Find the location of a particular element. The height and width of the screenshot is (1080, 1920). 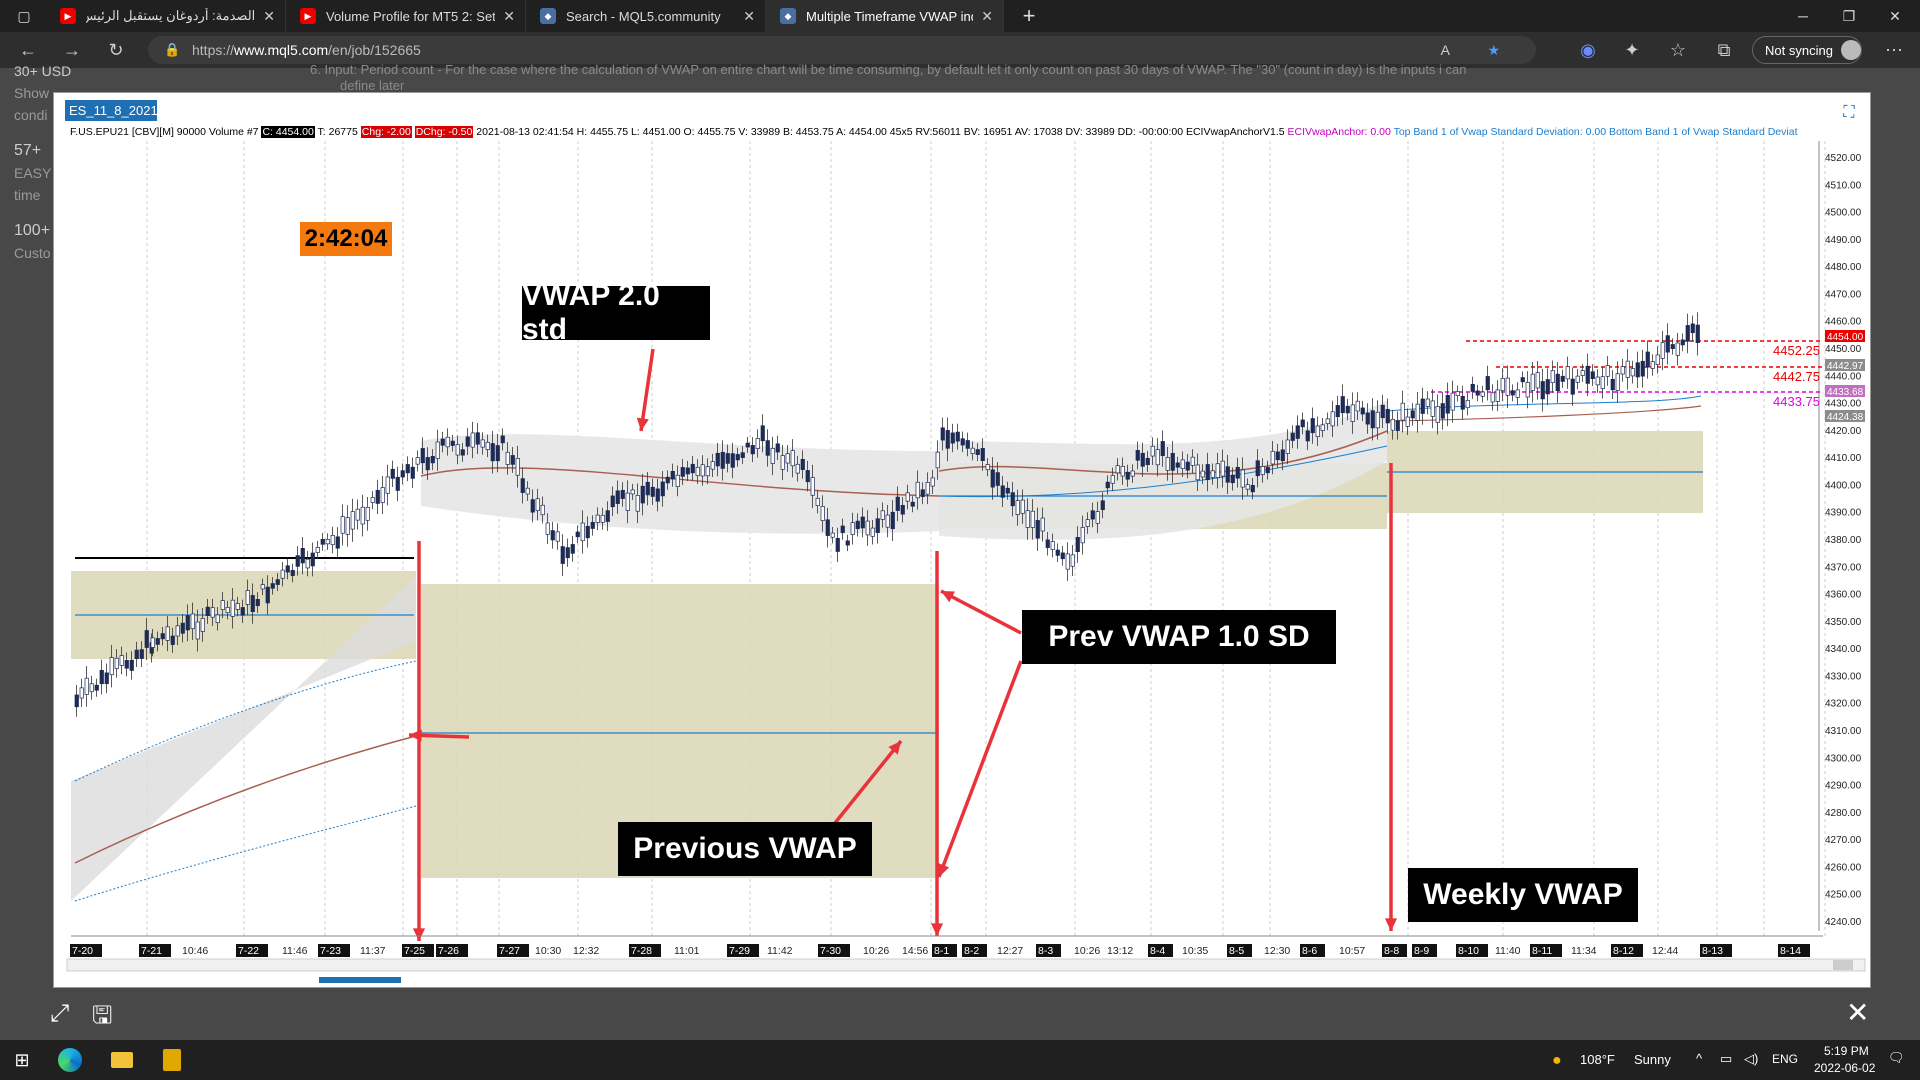

save-icon: 🖫 is located at coordinates (102, 1015).